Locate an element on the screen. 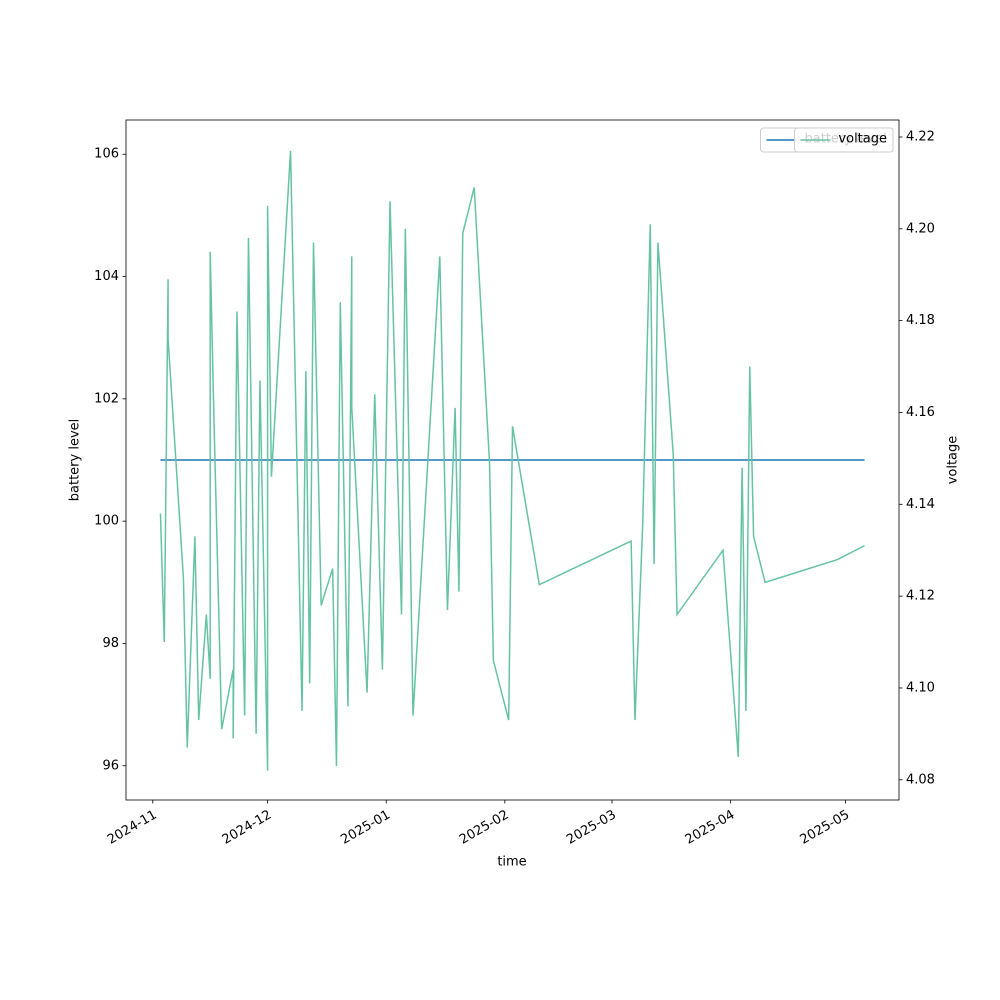 This screenshot has height=1000, width=1000. y-tick-label: 100 is located at coordinates (106, 521).